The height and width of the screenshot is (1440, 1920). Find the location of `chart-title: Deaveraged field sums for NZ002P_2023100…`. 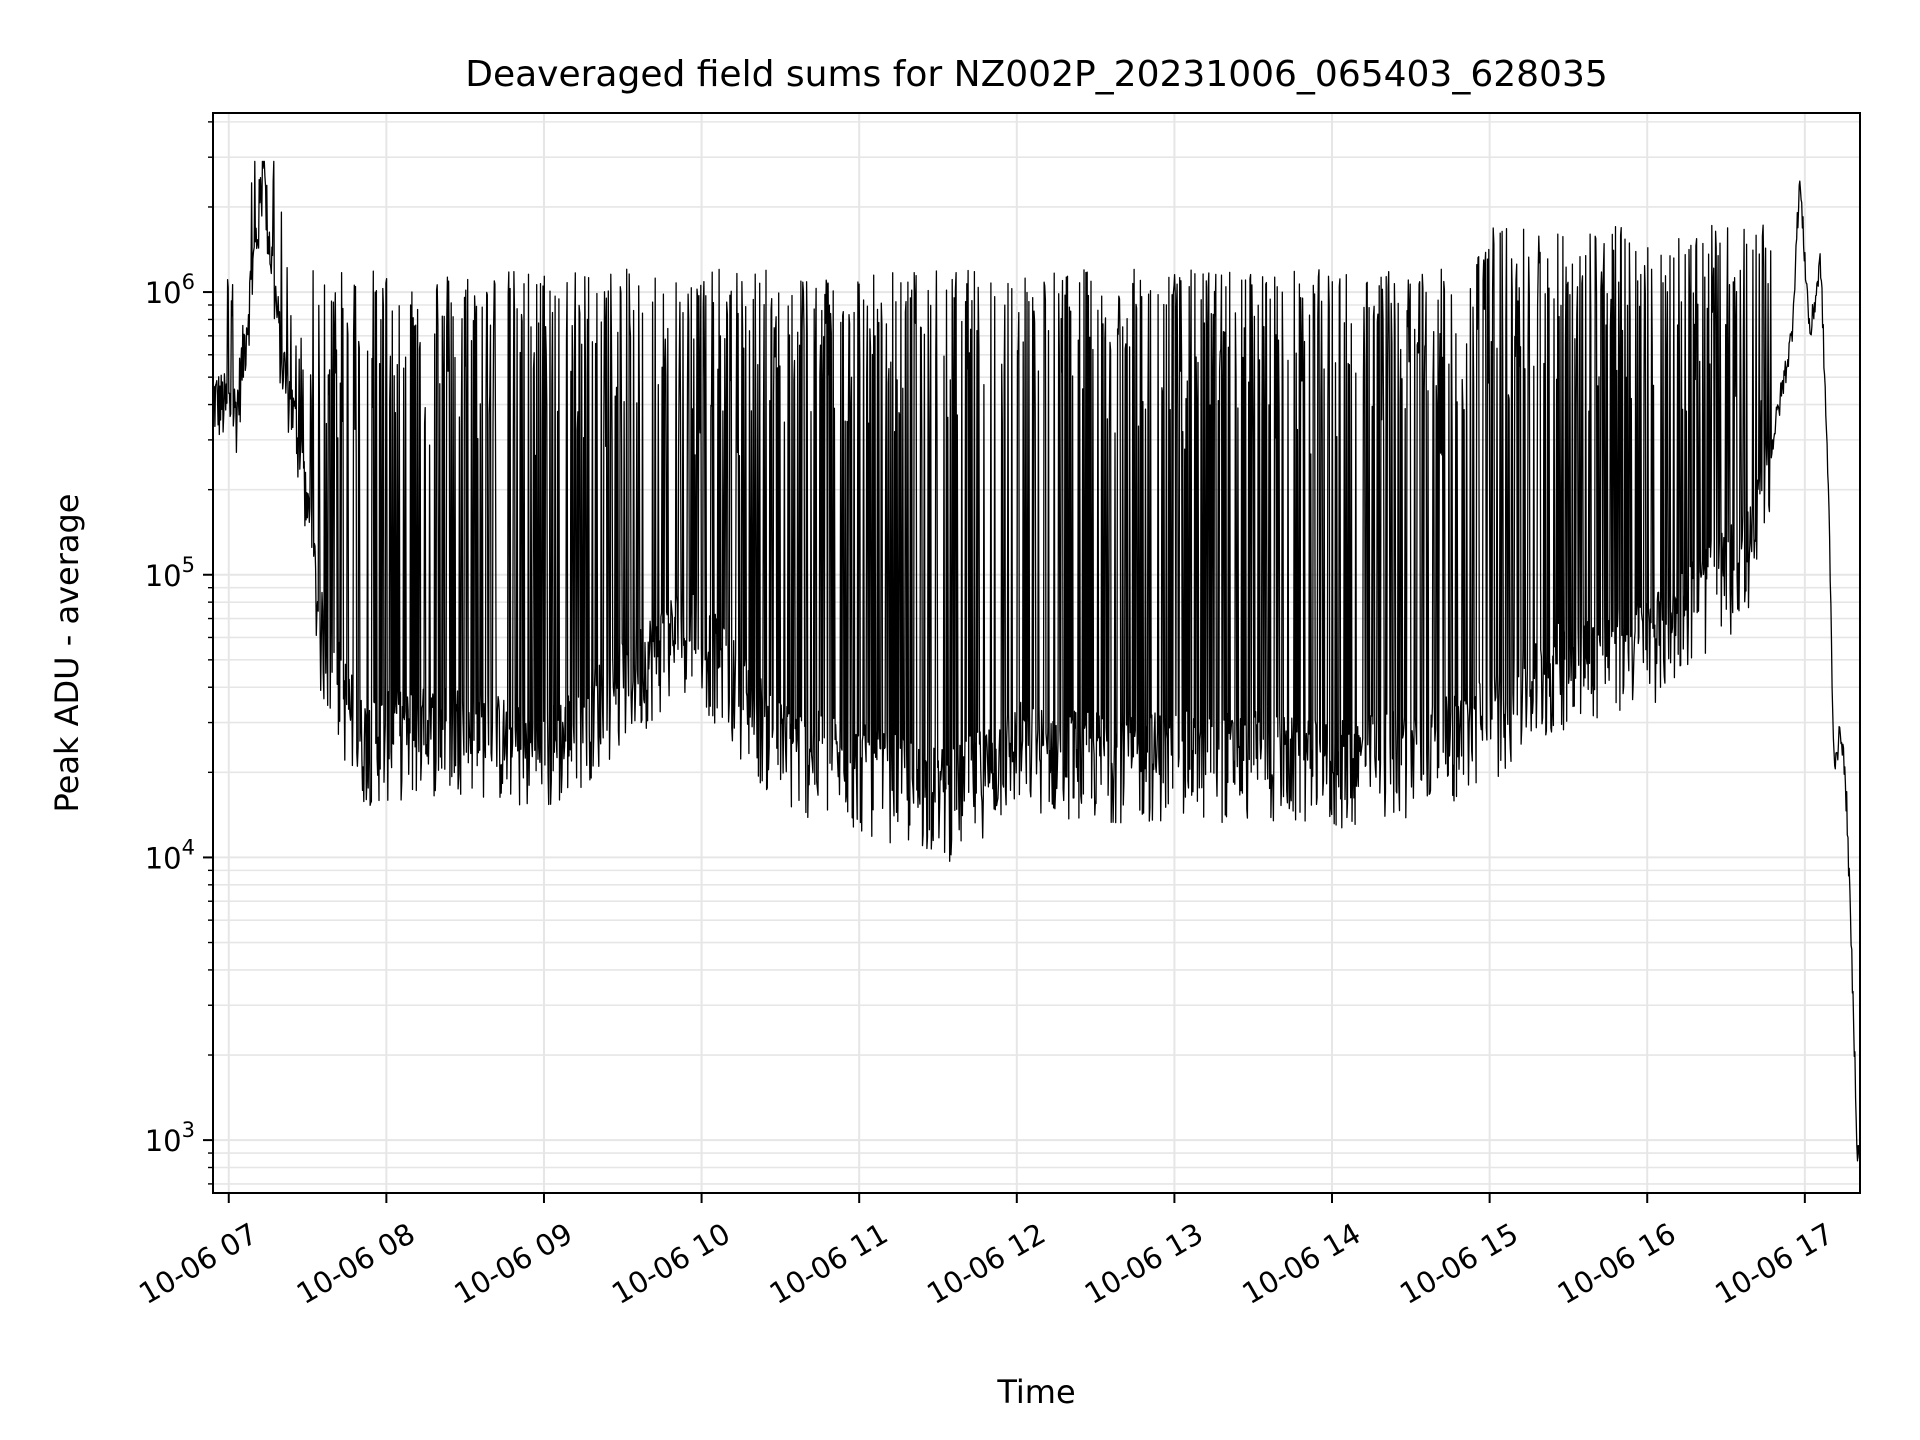

chart-title: Deaveraged field sums for NZ002P_2023100… is located at coordinates (1036, 74).